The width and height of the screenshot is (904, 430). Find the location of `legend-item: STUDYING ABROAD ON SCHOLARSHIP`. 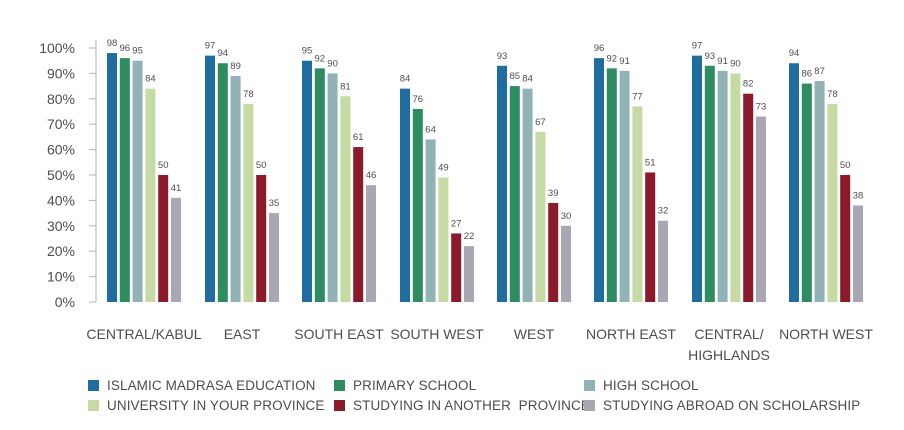

legend-item: STUDYING ABROAD ON SCHOLARSHIP is located at coordinates (722, 405).